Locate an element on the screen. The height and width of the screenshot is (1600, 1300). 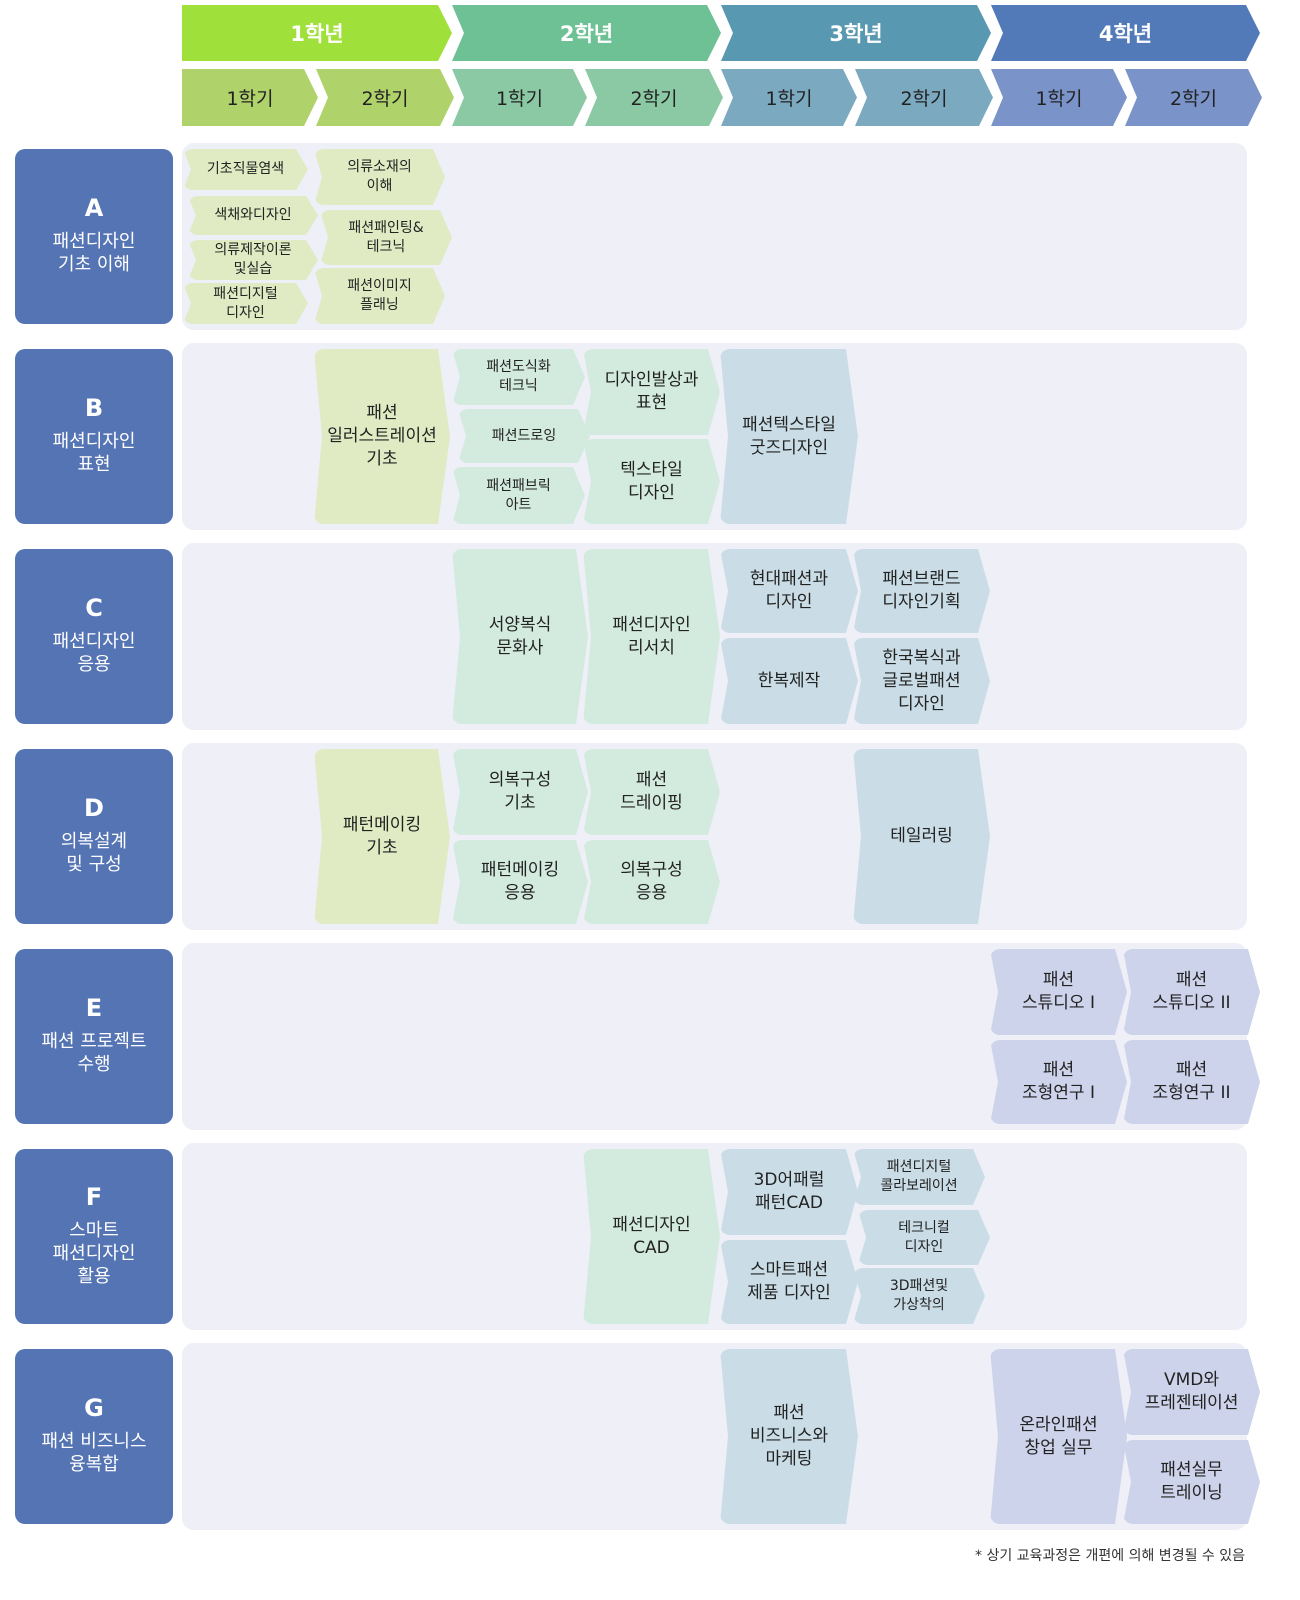
course-cell: 패션도식화 테크닉 is located at coordinates (518, 377).